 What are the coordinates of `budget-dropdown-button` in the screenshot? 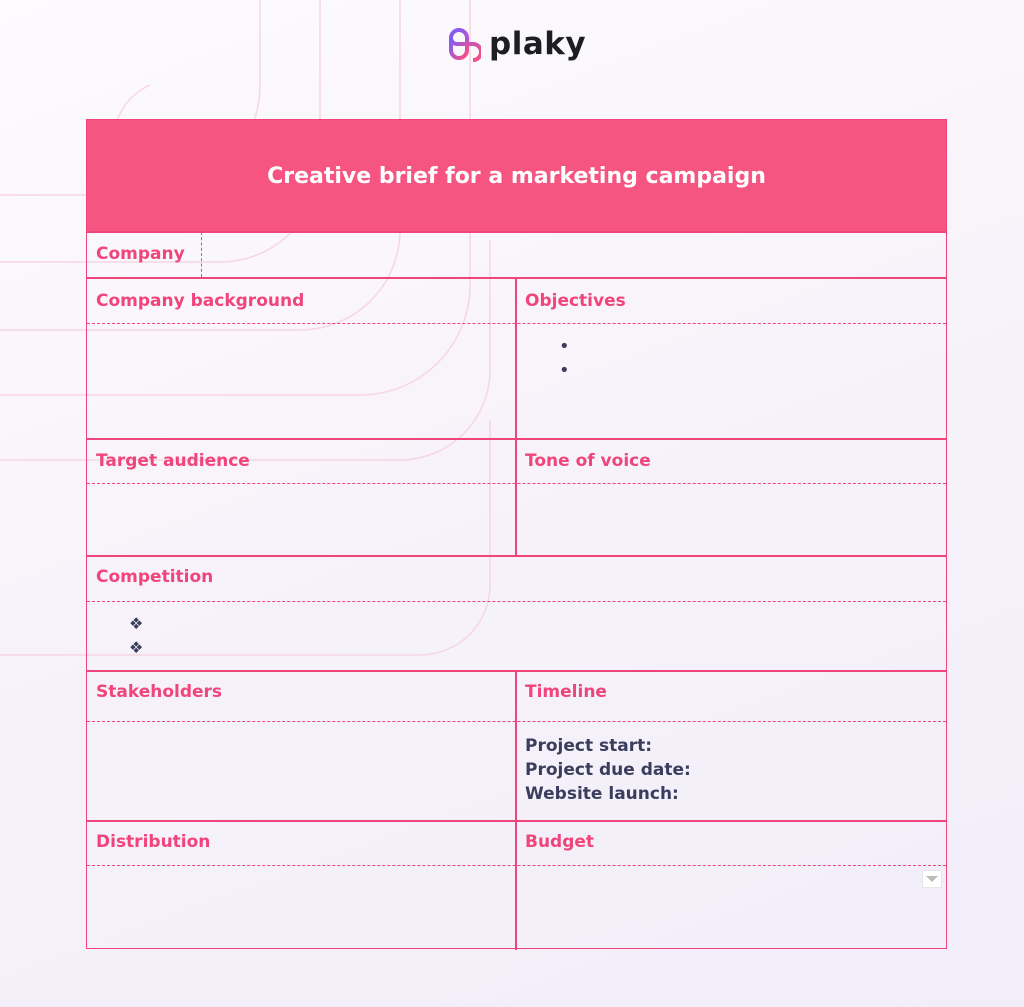 It's located at (932, 879).